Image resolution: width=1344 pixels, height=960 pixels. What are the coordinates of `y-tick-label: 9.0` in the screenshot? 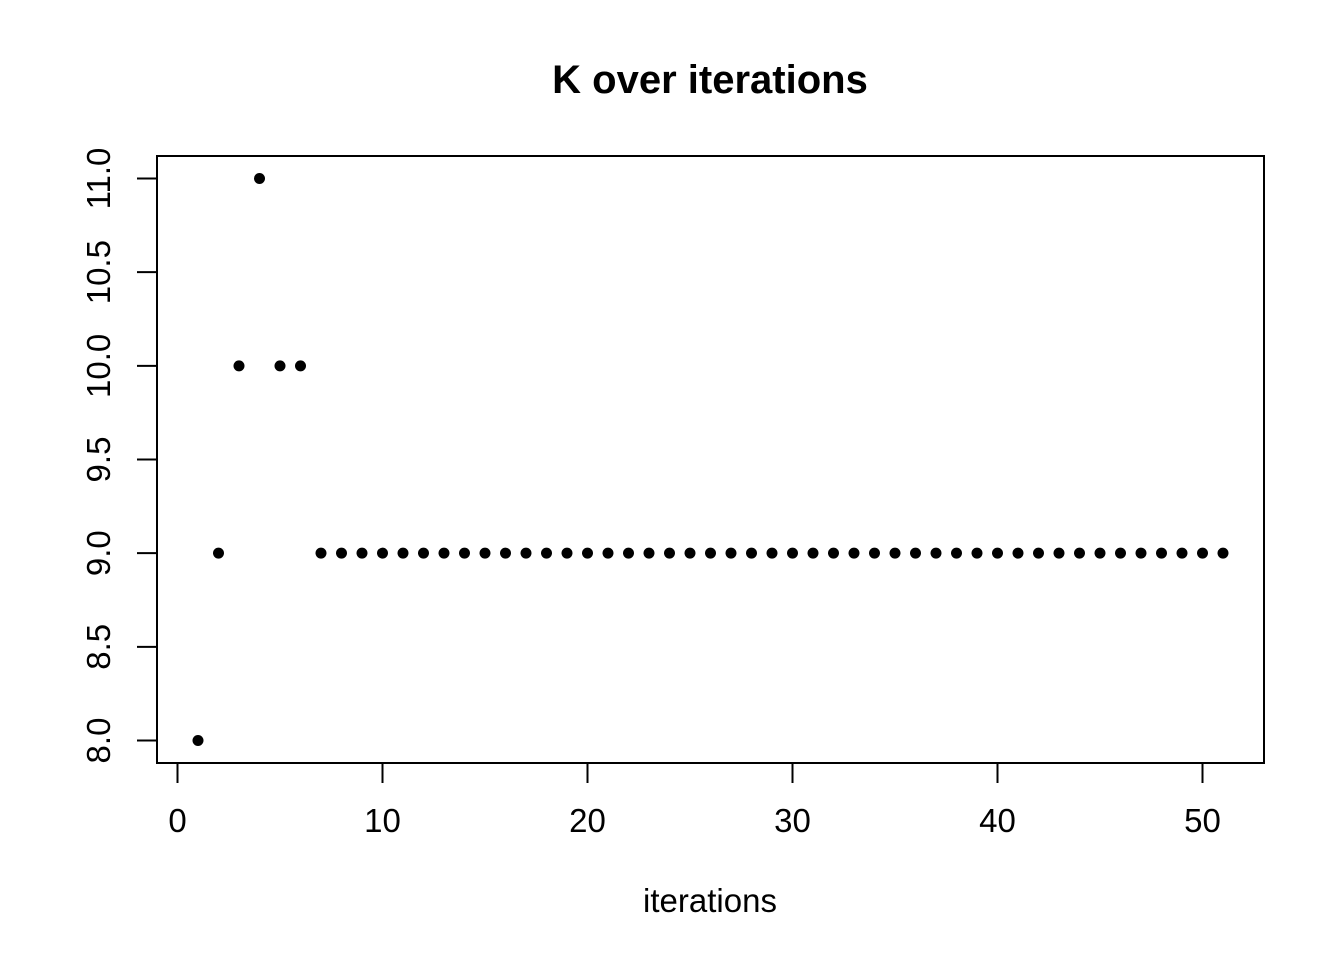 It's located at (98, 553).